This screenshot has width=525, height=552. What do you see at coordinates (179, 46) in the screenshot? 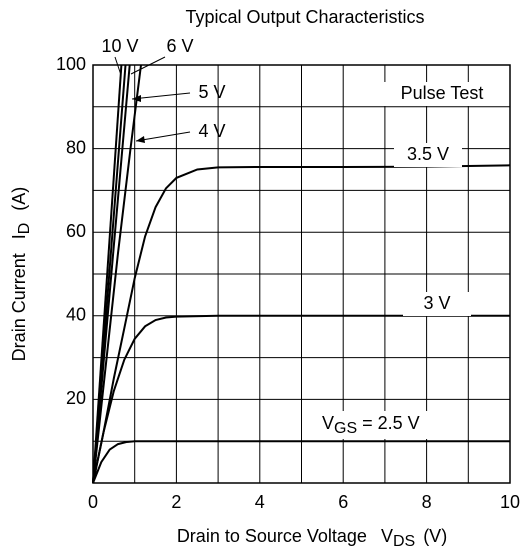
I see `series-label: 6 V` at bounding box center [179, 46].